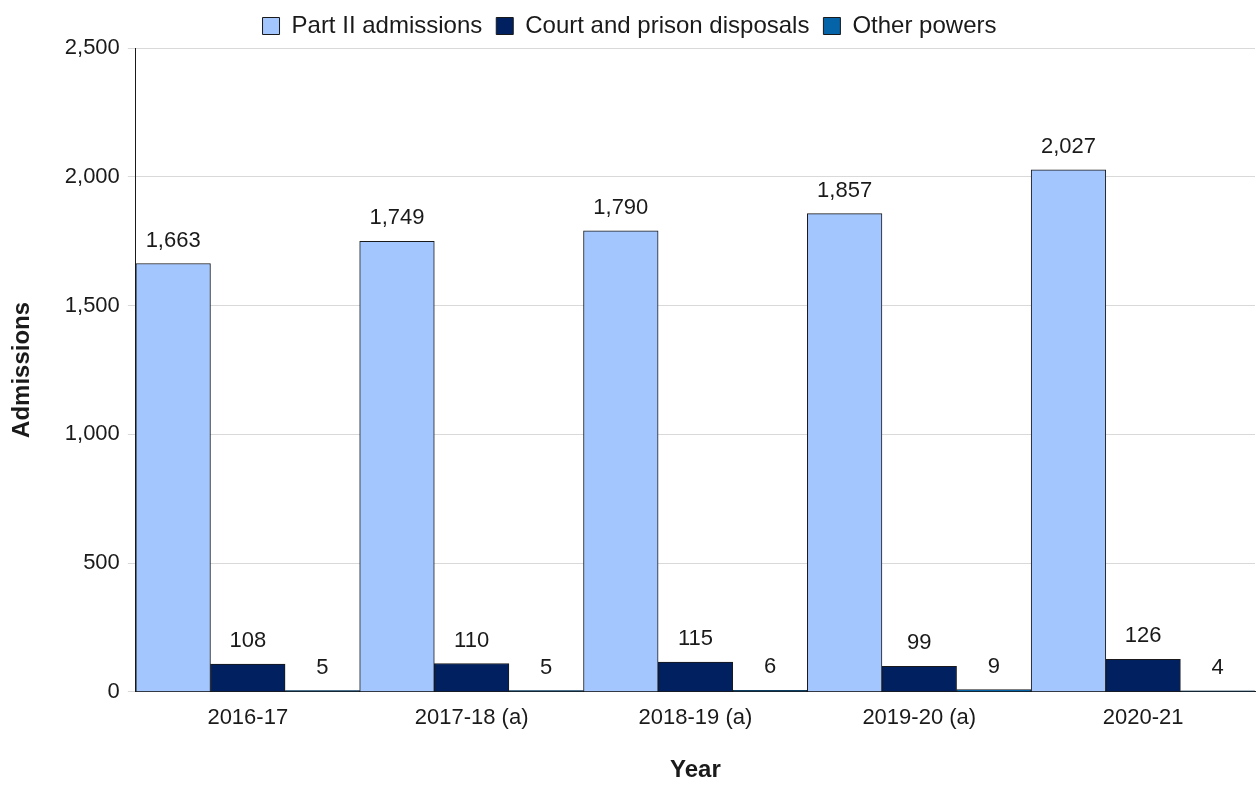 The height and width of the screenshot is (789, 1259). What do you see at coordinates (1217, 666) in the screenshot?
I see `data-label: 4` at bounding box center [1217, 666].